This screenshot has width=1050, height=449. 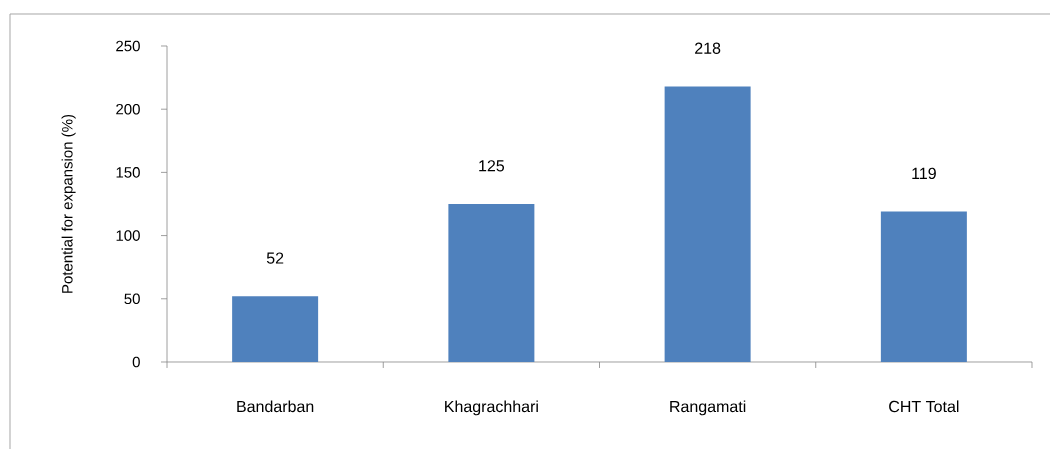 I want to click on data-label: 218, so click(x=708, y=48).